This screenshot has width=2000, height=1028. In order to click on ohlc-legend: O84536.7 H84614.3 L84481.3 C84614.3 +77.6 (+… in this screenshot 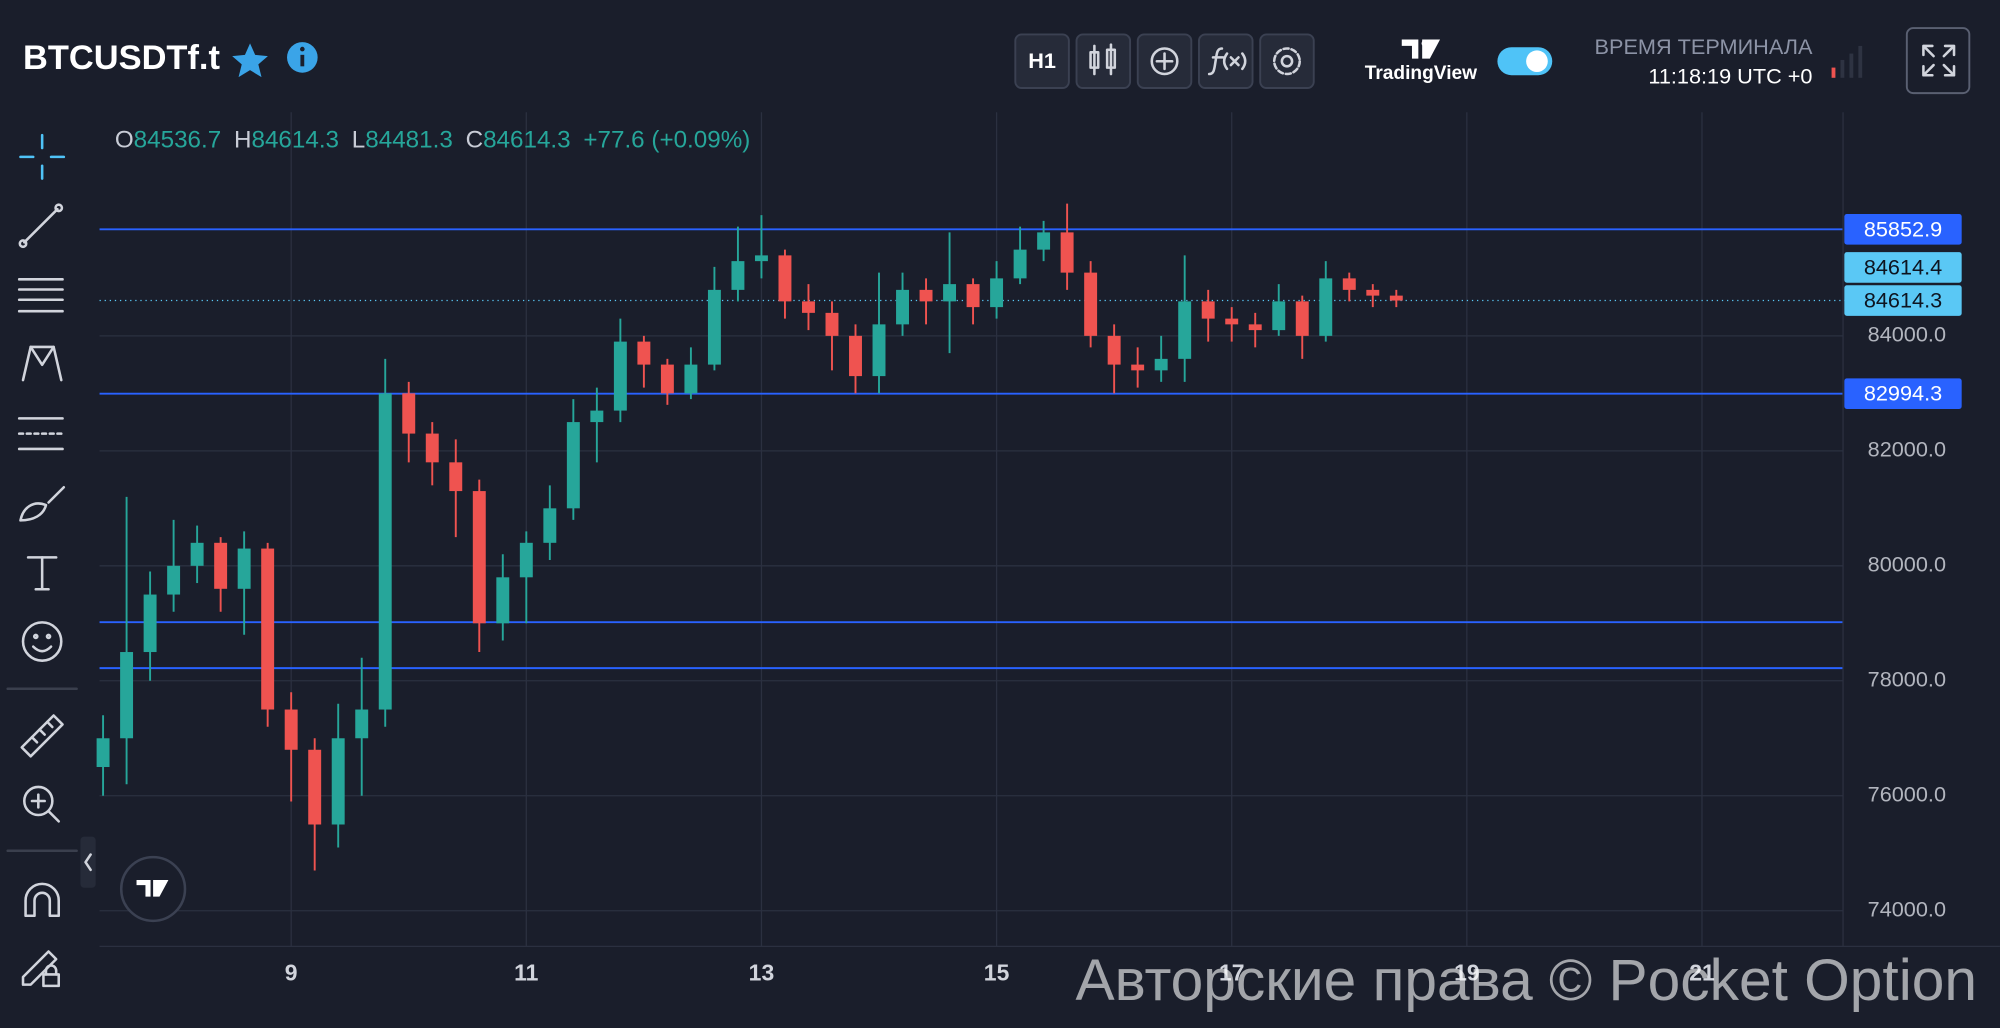, I will do `click(433, 140)`.